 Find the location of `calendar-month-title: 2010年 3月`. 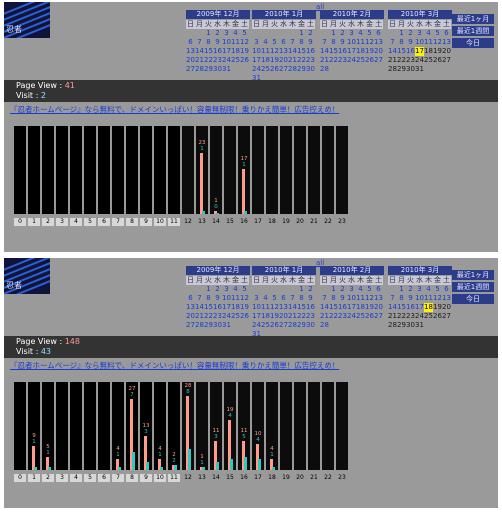

calendar-month-title: 2010年 3月 is located at coordinates (420, 14).